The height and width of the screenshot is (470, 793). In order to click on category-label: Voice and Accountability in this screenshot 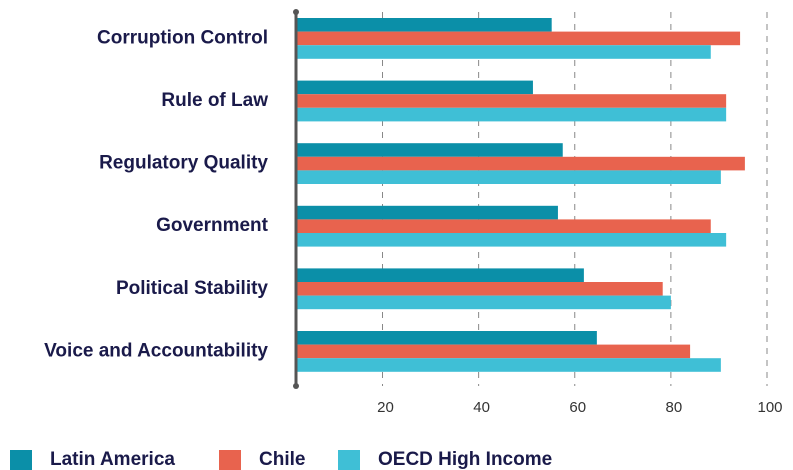, I will do `click(156, 350)`.